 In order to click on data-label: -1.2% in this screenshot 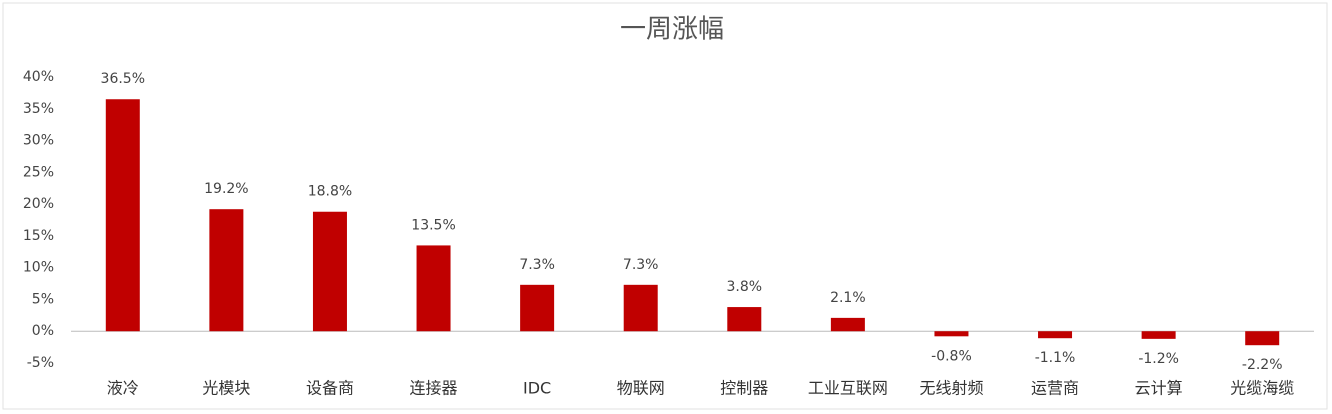, I will do `click(1158, 359)`.